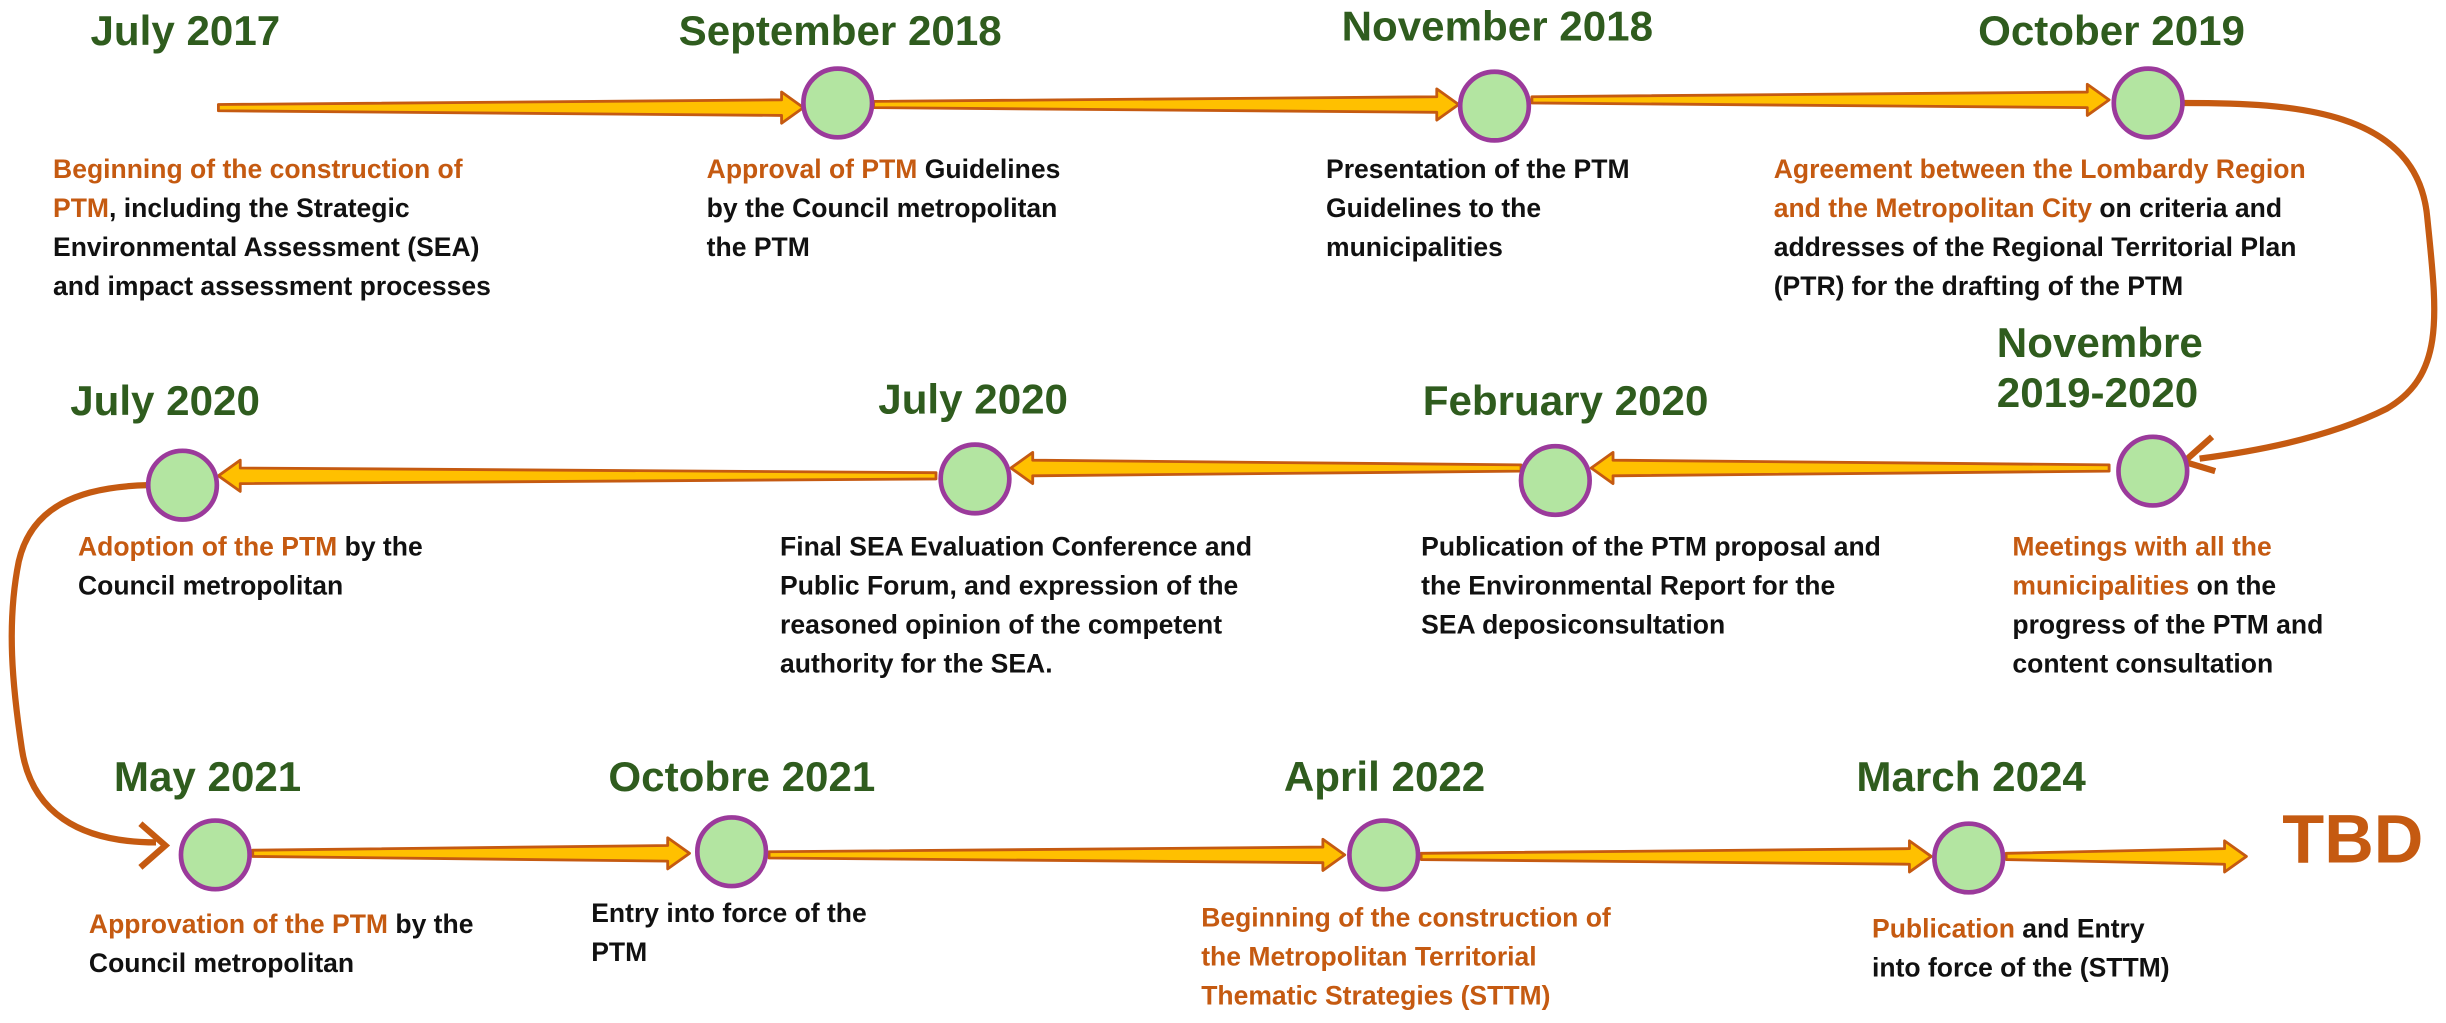  I want to click on highlight-text: Adoption of the PTM, so click(208, 546).